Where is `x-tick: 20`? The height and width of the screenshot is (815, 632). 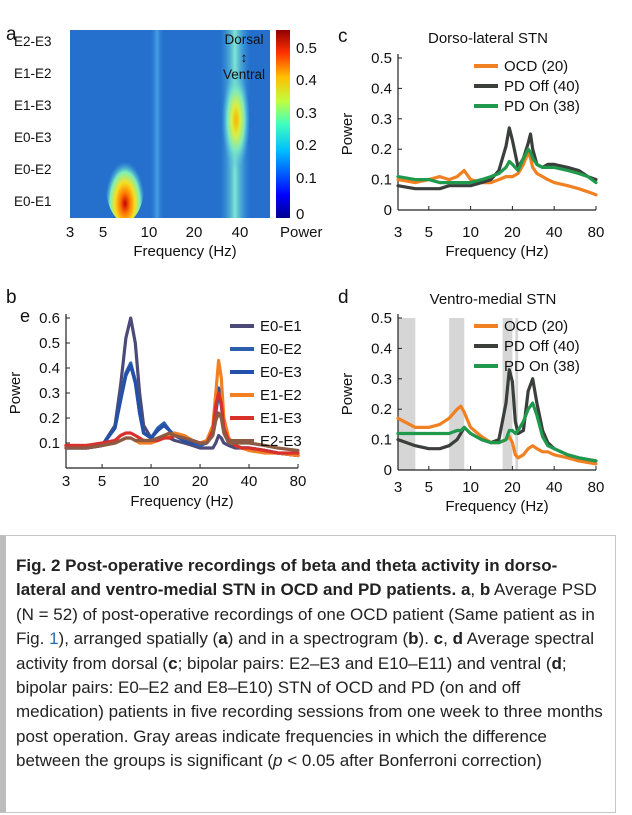
x-tick: 20 is located at coordinates (194, 232).